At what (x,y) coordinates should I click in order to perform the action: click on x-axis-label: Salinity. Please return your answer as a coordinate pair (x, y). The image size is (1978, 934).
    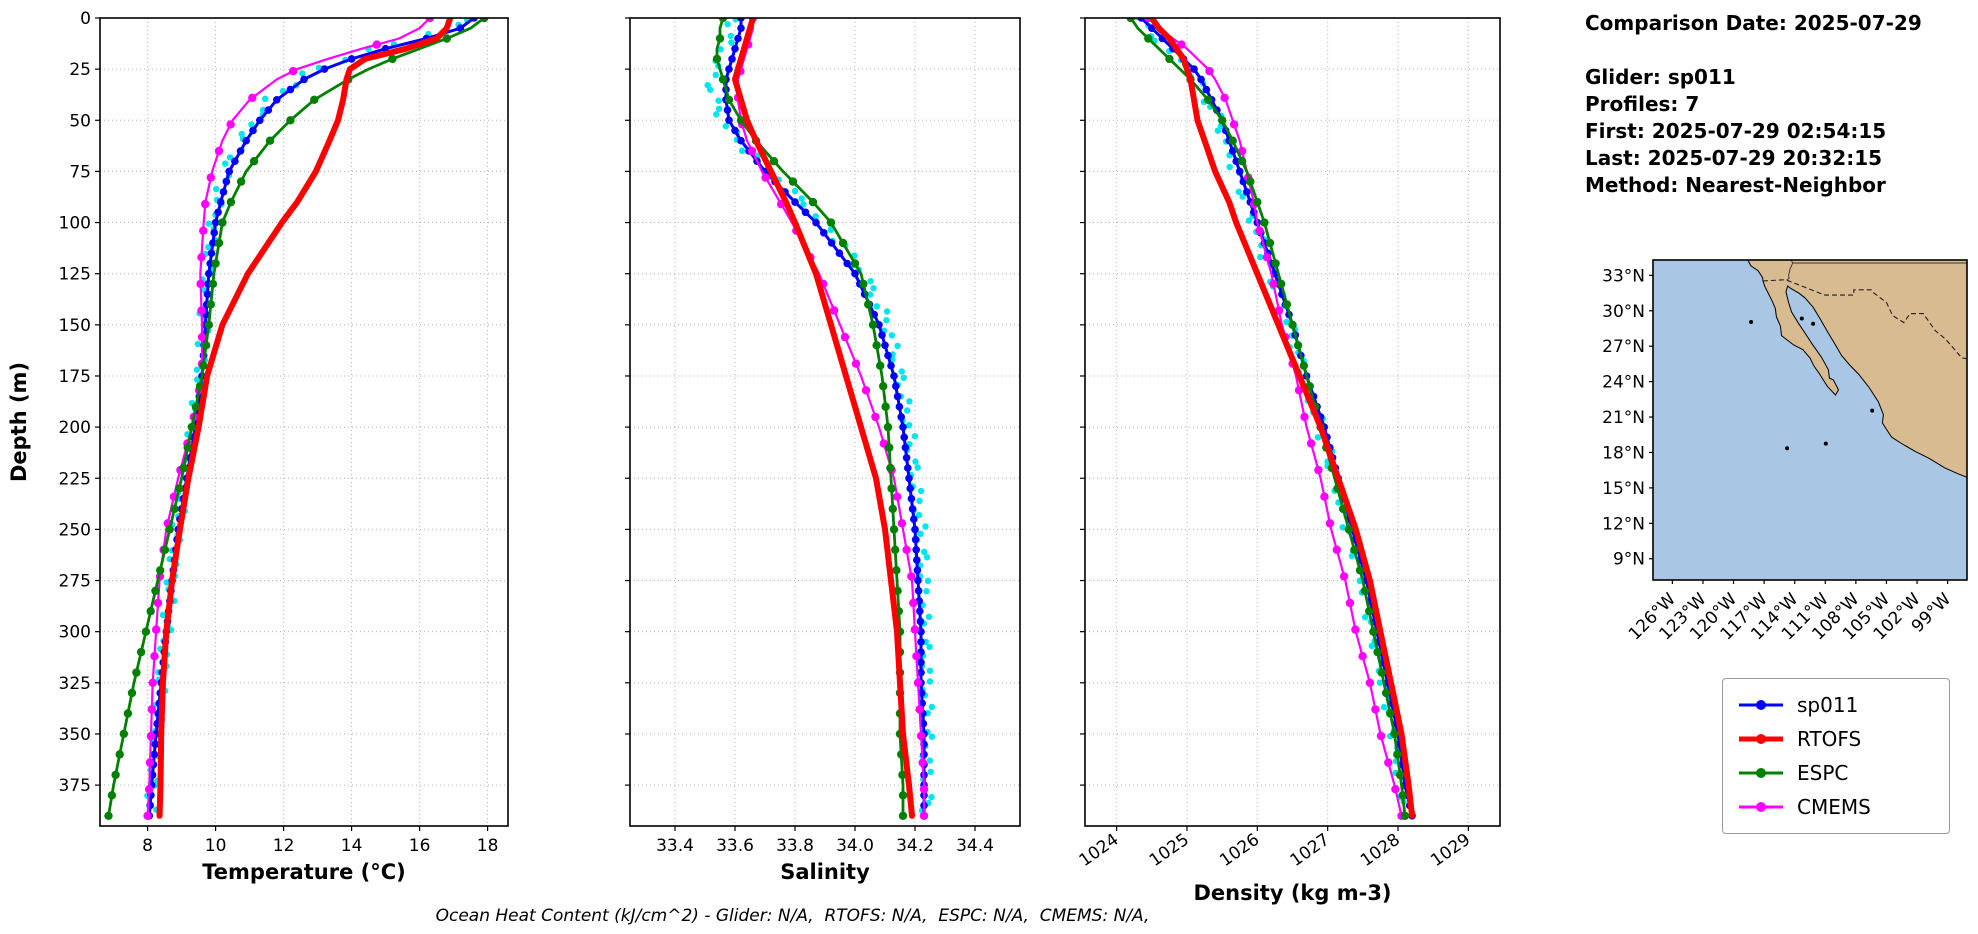
    Looking at the image, I should click on (825, 872).